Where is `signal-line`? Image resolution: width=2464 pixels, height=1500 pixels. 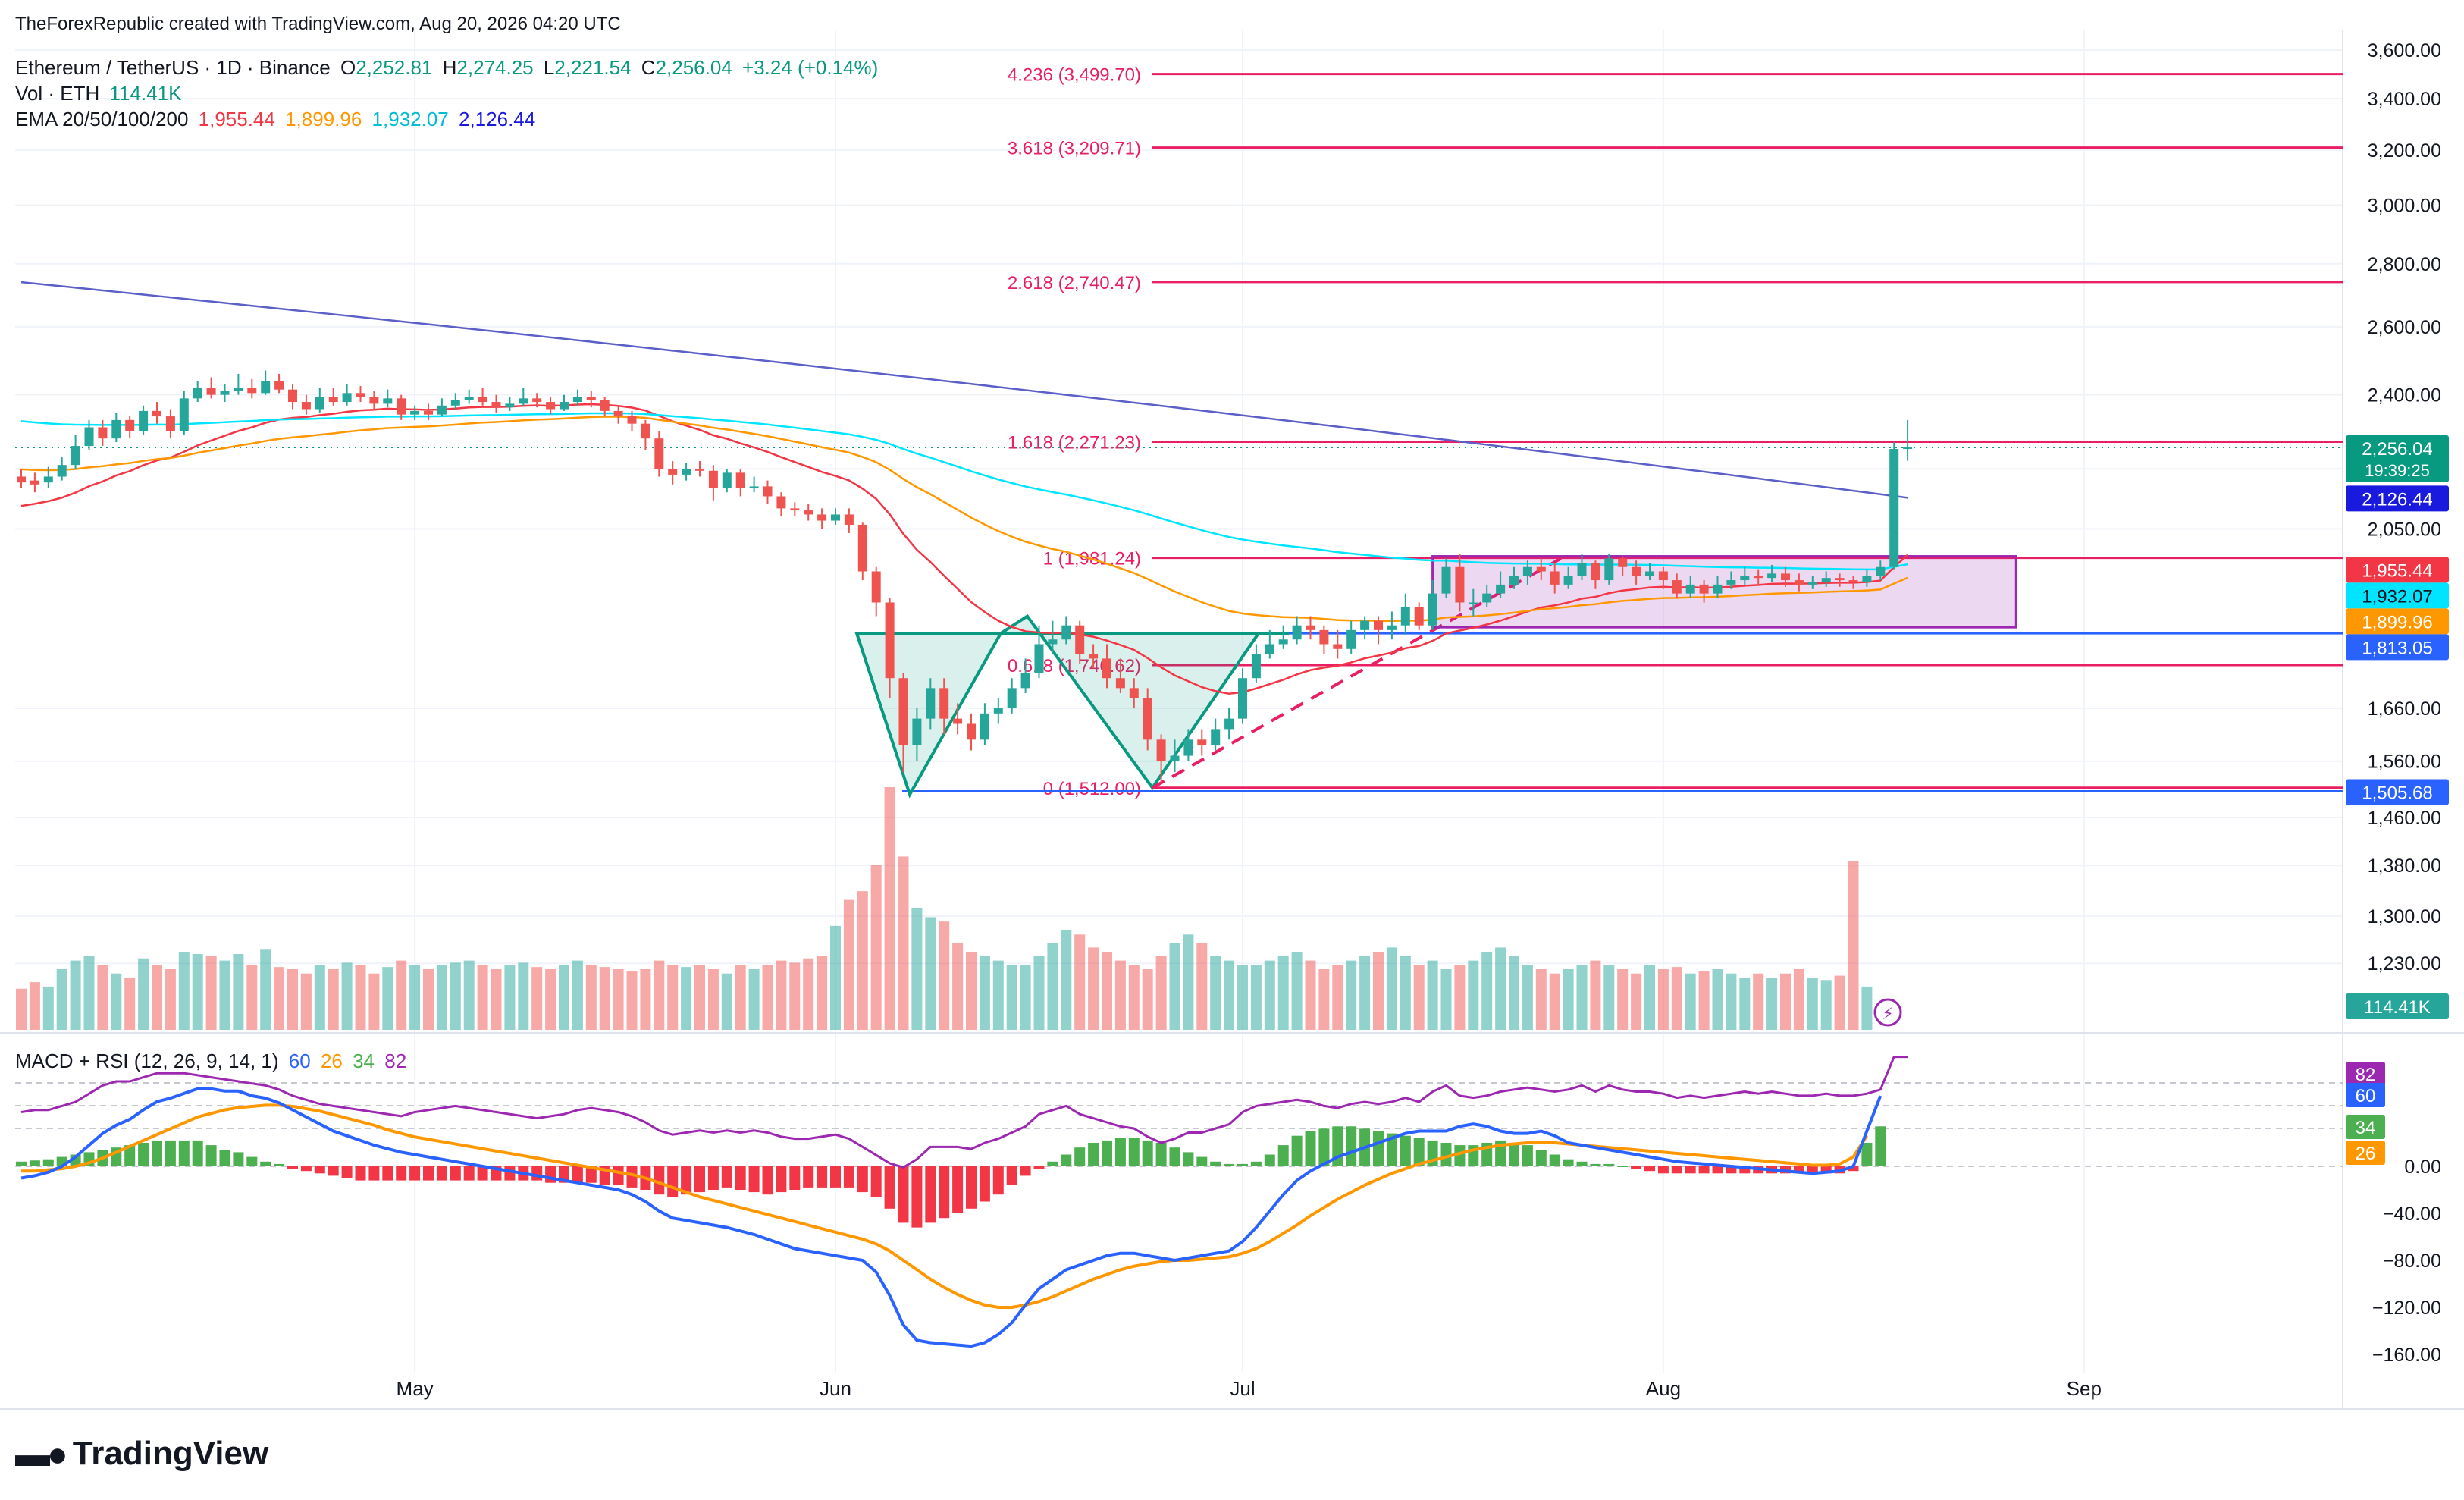 signal-line is located at coordinates (945, 1206).